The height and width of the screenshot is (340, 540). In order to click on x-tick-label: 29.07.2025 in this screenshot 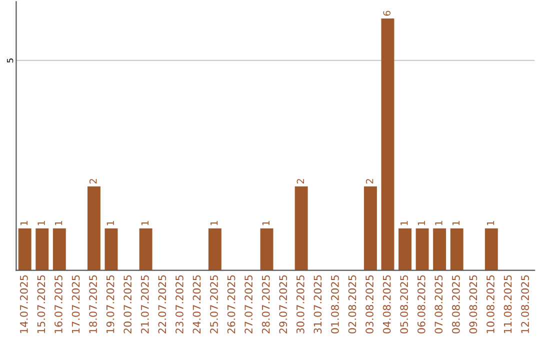, I will do `click(283, 304)`.